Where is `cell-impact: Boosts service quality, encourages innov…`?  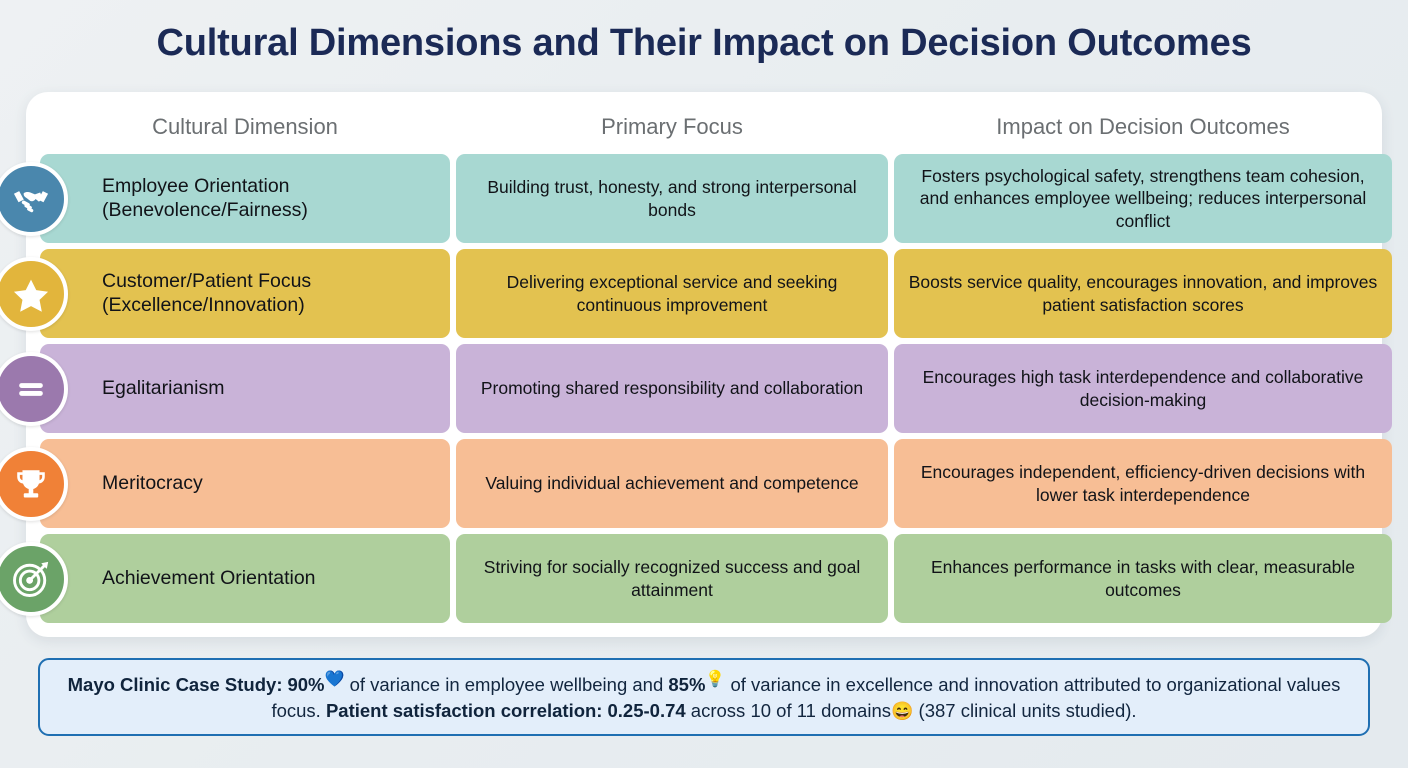
cell-impact: Boosts service quality, encourages innov… is located at coordinates (1143, 293).